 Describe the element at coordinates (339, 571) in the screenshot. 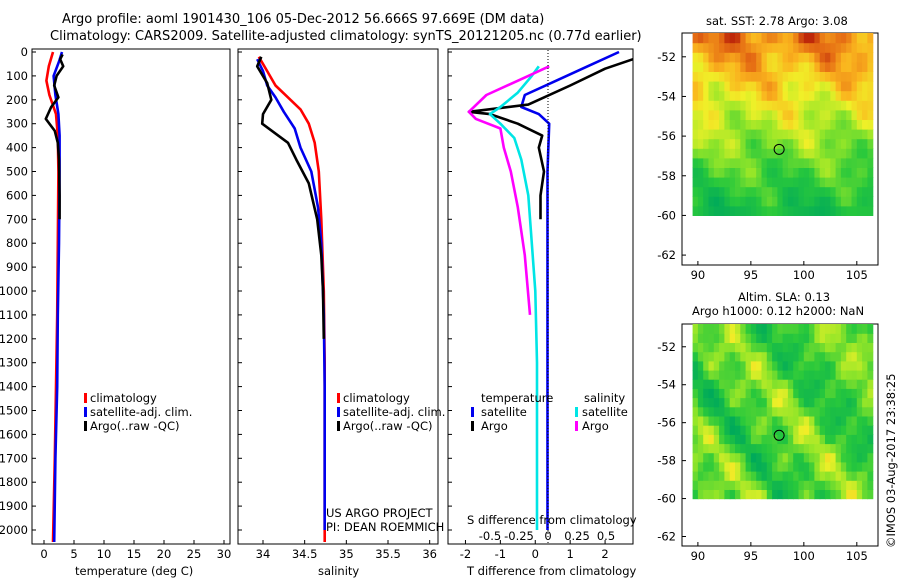

I see `salinity-axis-label: salinity` at that location.